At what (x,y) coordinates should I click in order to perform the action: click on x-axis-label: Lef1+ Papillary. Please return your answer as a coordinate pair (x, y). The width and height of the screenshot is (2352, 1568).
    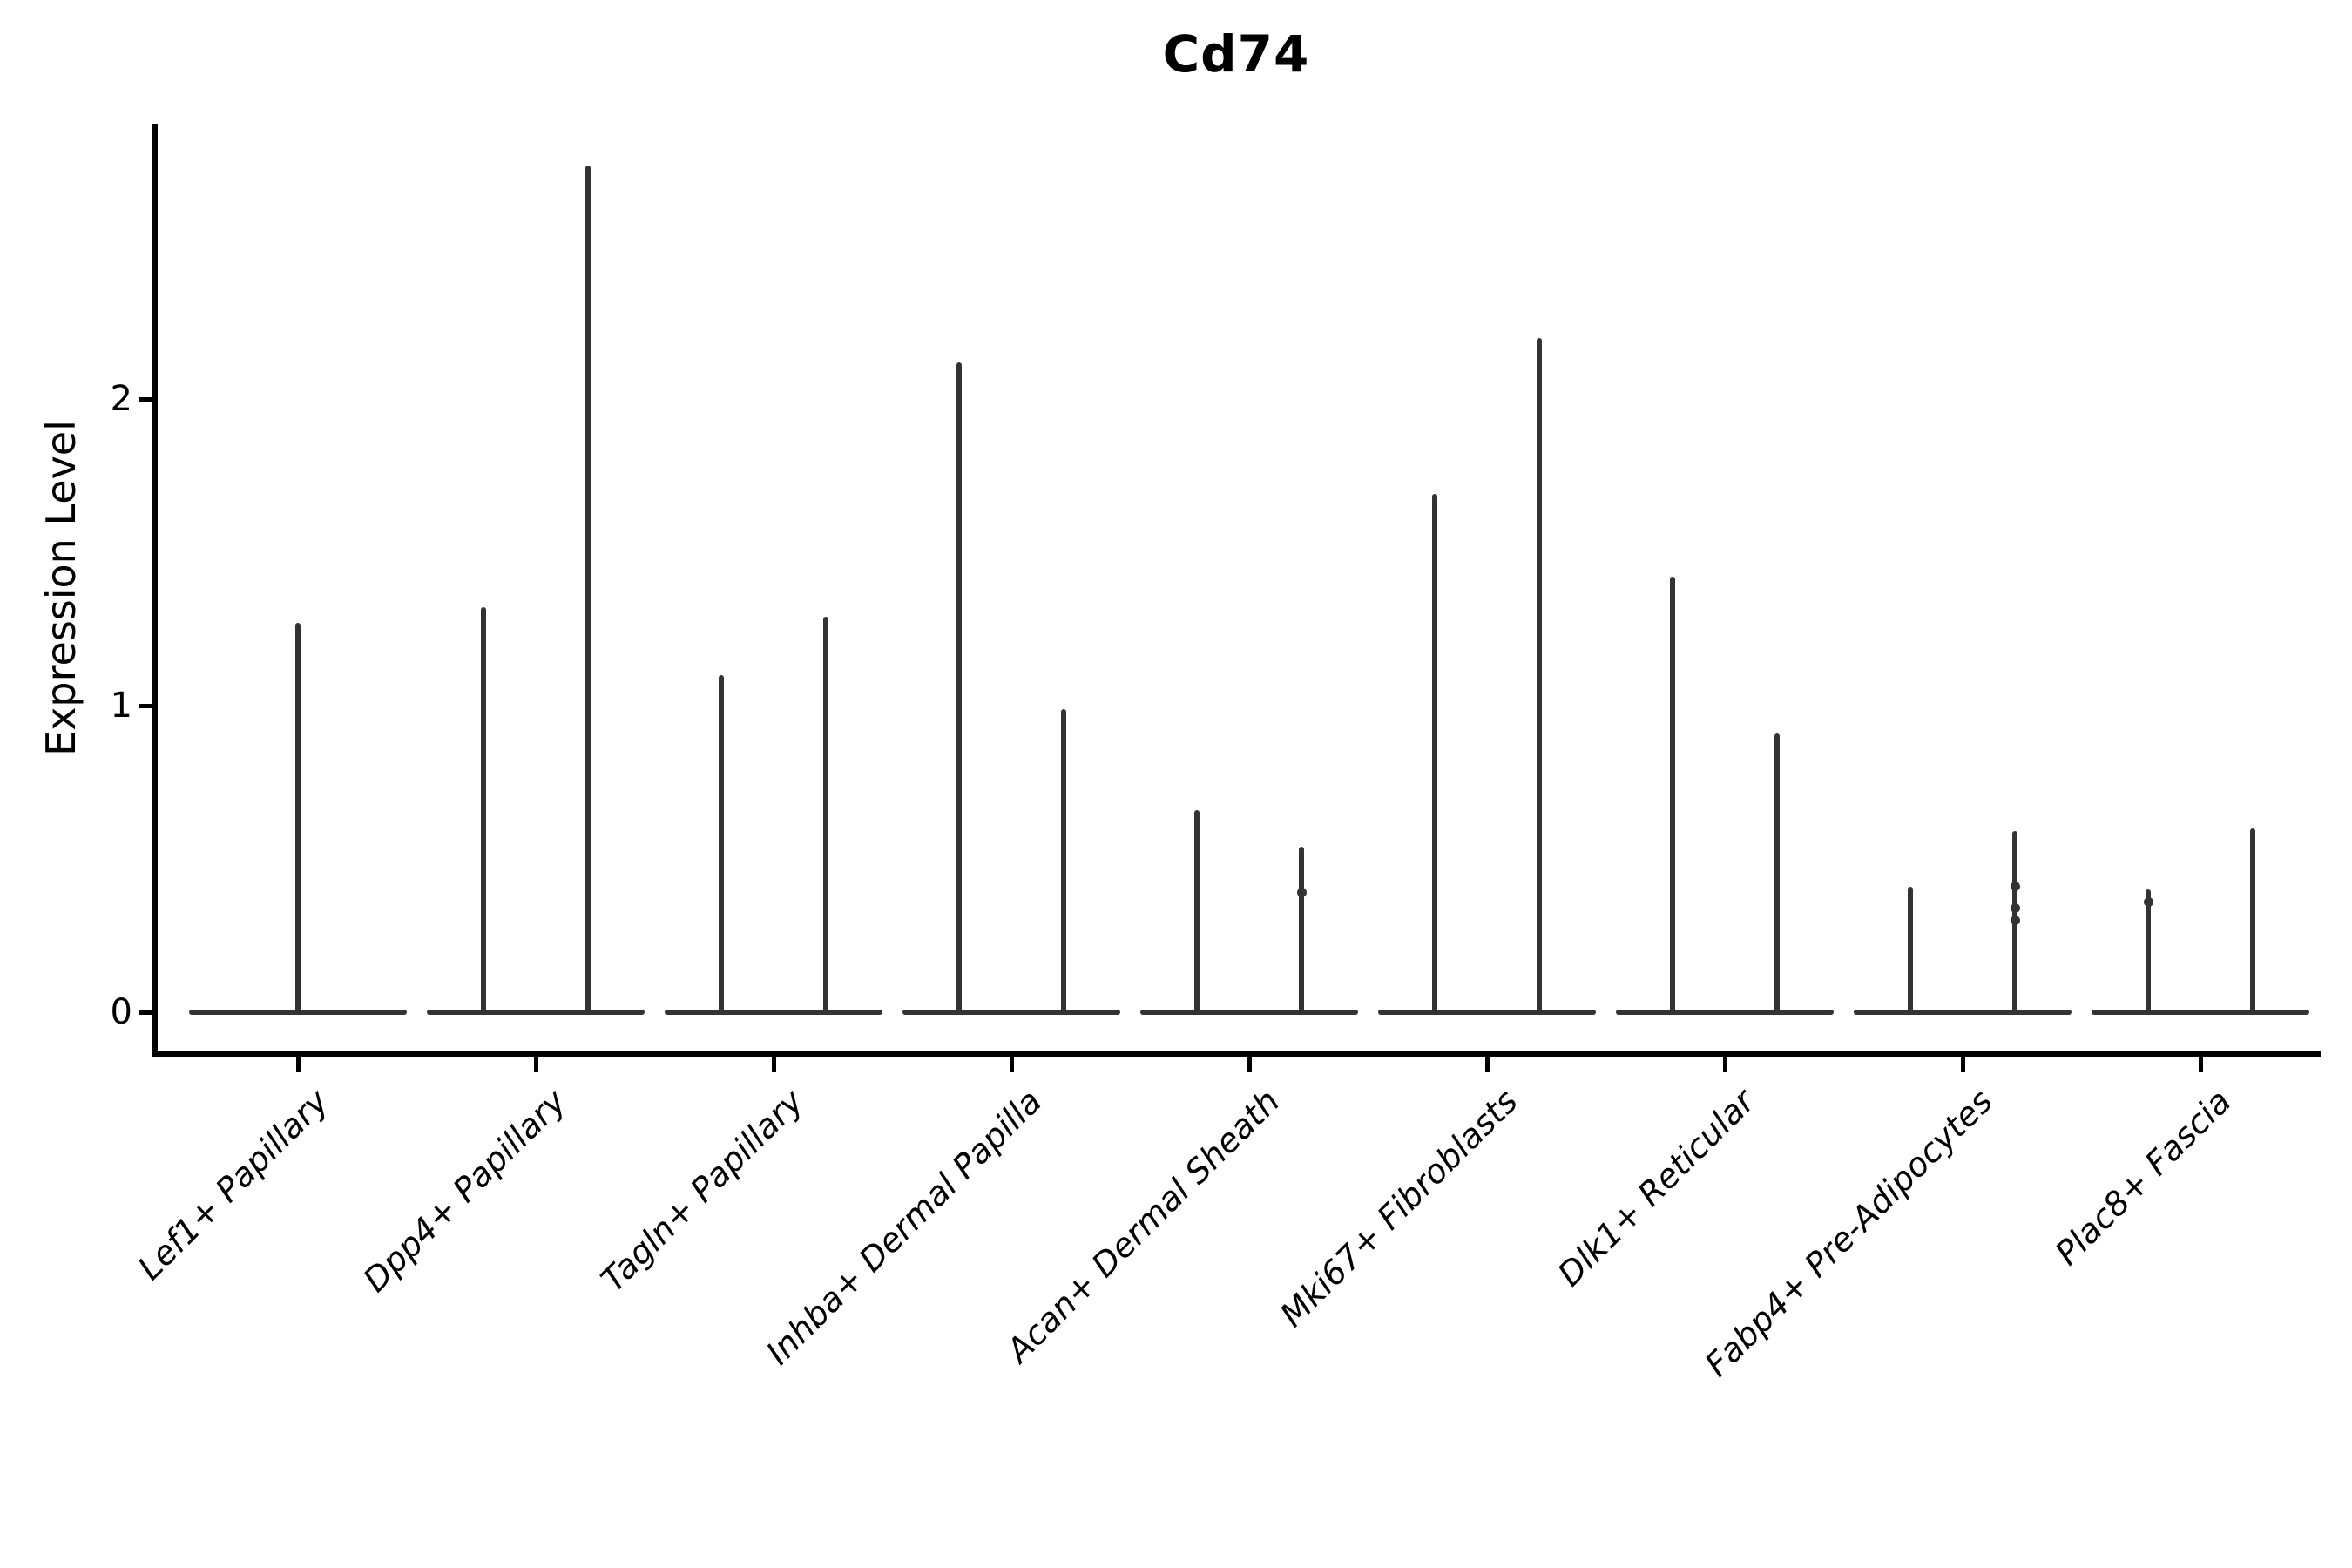
    Looking at the image, I should click on (233, 1185).